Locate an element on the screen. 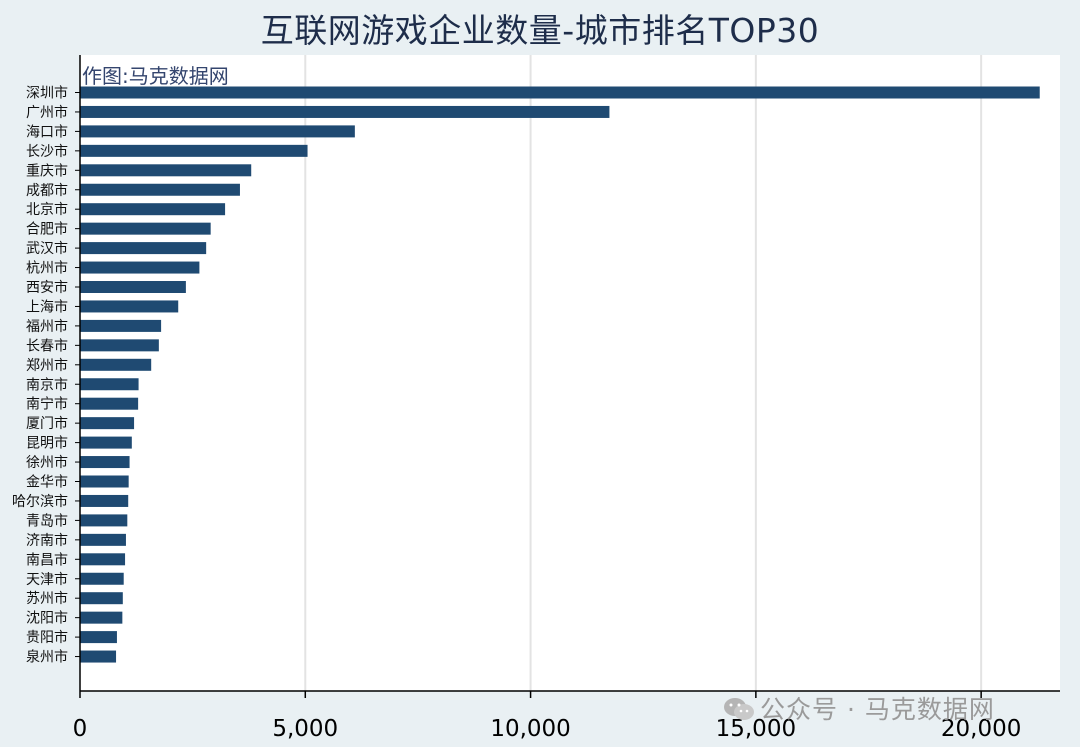  category-label: 南昌市 is located at coordinates (47, 559).